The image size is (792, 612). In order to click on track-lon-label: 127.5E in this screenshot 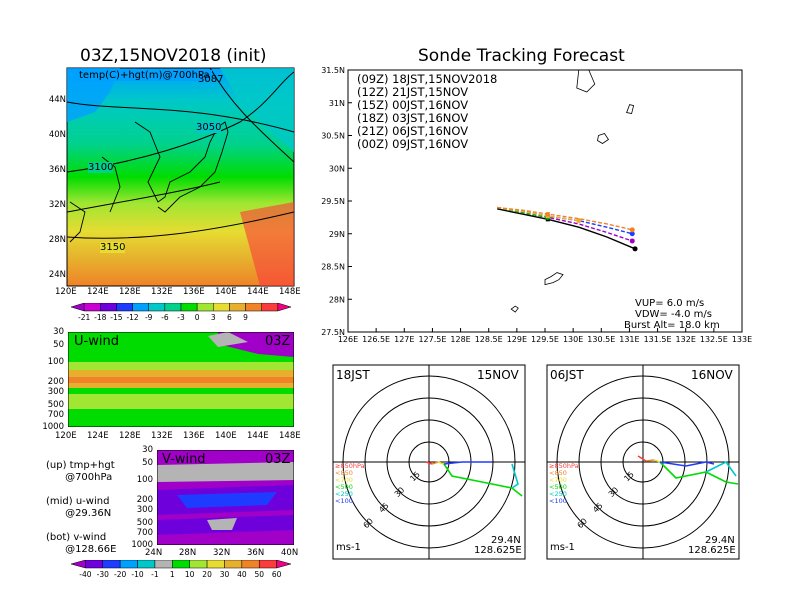, I will do `click(432, 339)`.